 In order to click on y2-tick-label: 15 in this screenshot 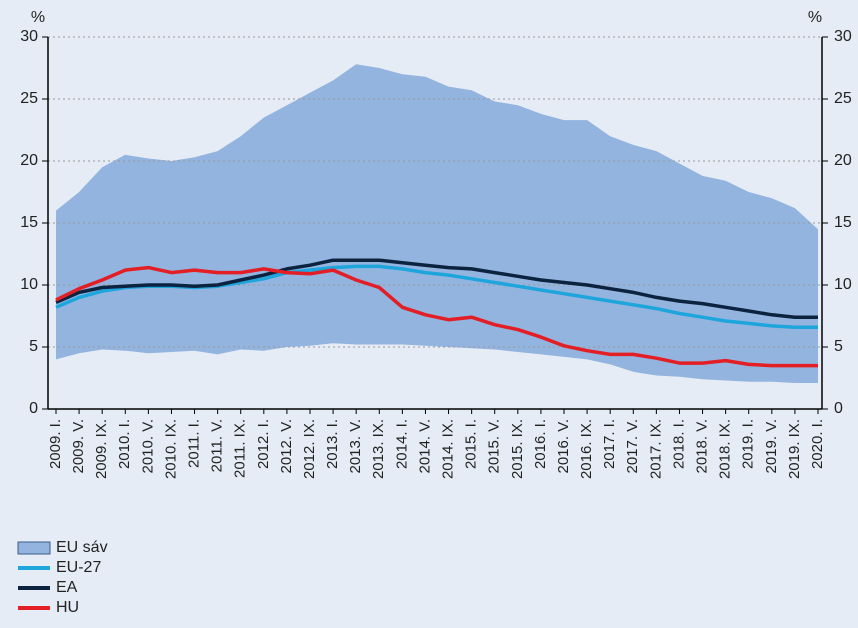, I will do `click(843, 222)`.